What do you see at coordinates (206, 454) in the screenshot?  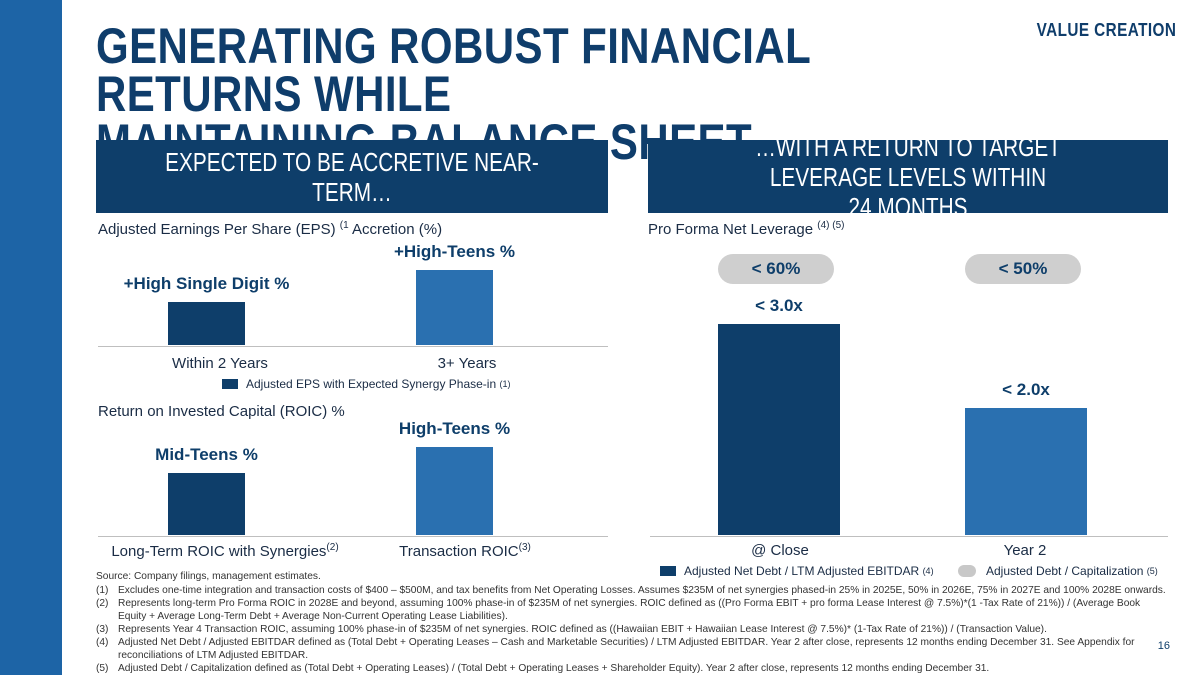 I see `roic-data-label-long-term: Mid-Teens %` at bounding box center [206, 454].